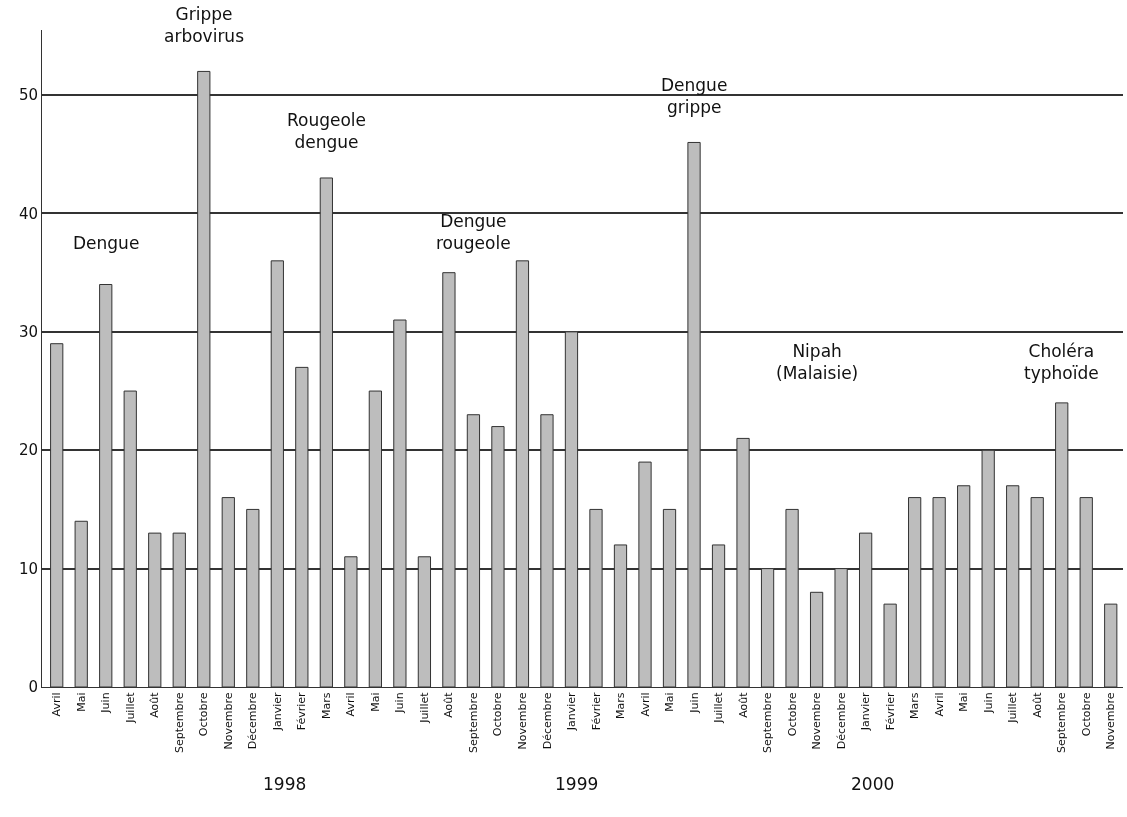  I want to click on y-tick-label: 20, so click(28, 450).